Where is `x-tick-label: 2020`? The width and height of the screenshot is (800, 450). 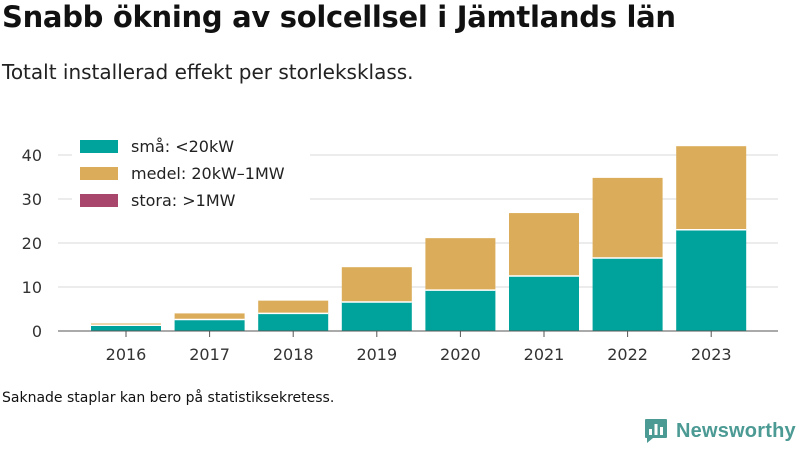
x-tick-label: 2020 is located at coordinates (460, 354).